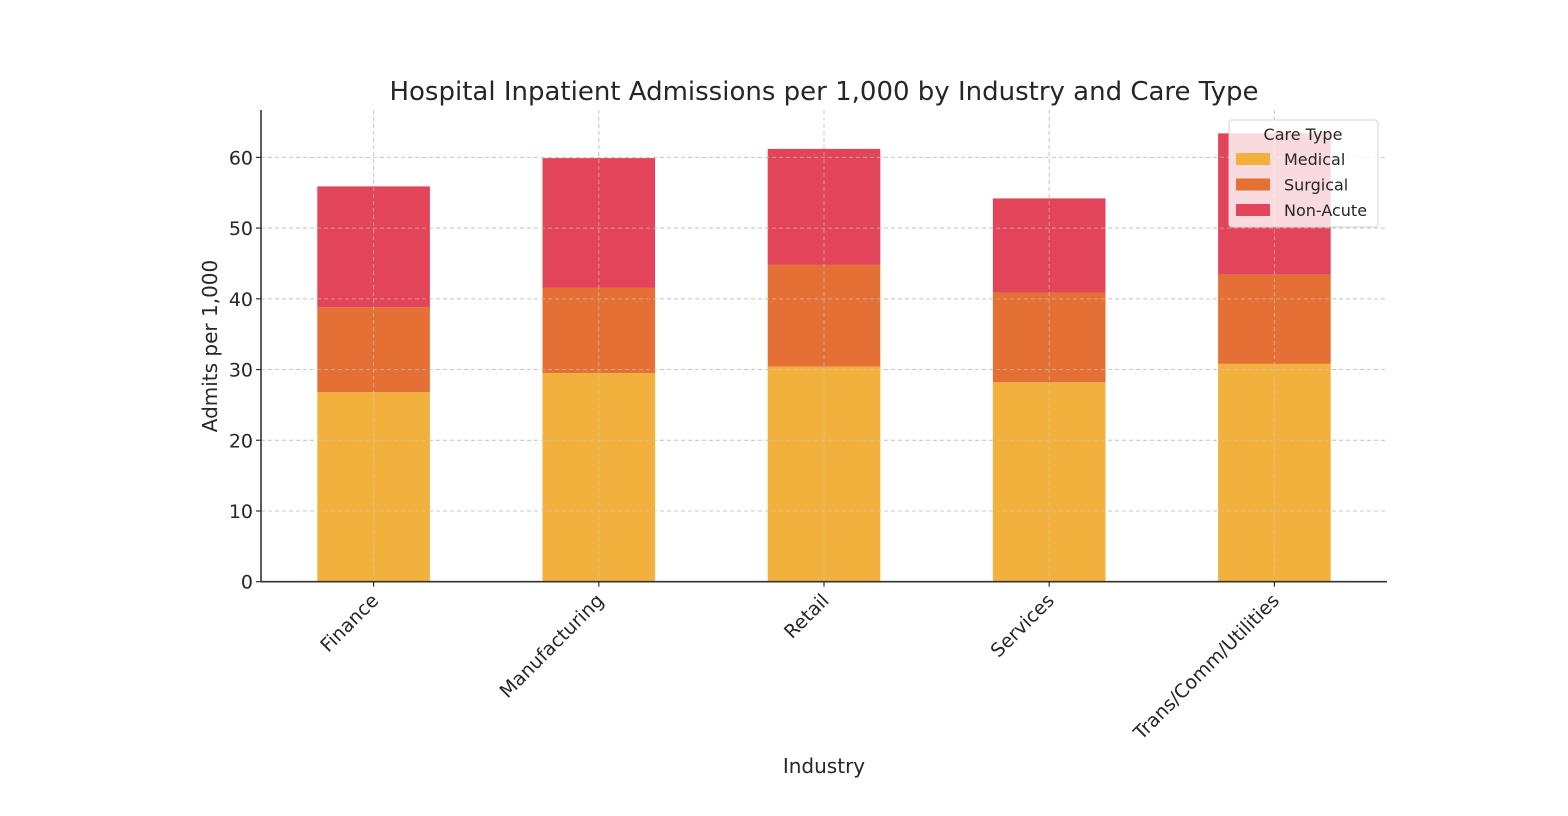  I want to click on y-tick-label: 30, so click(241, 371).